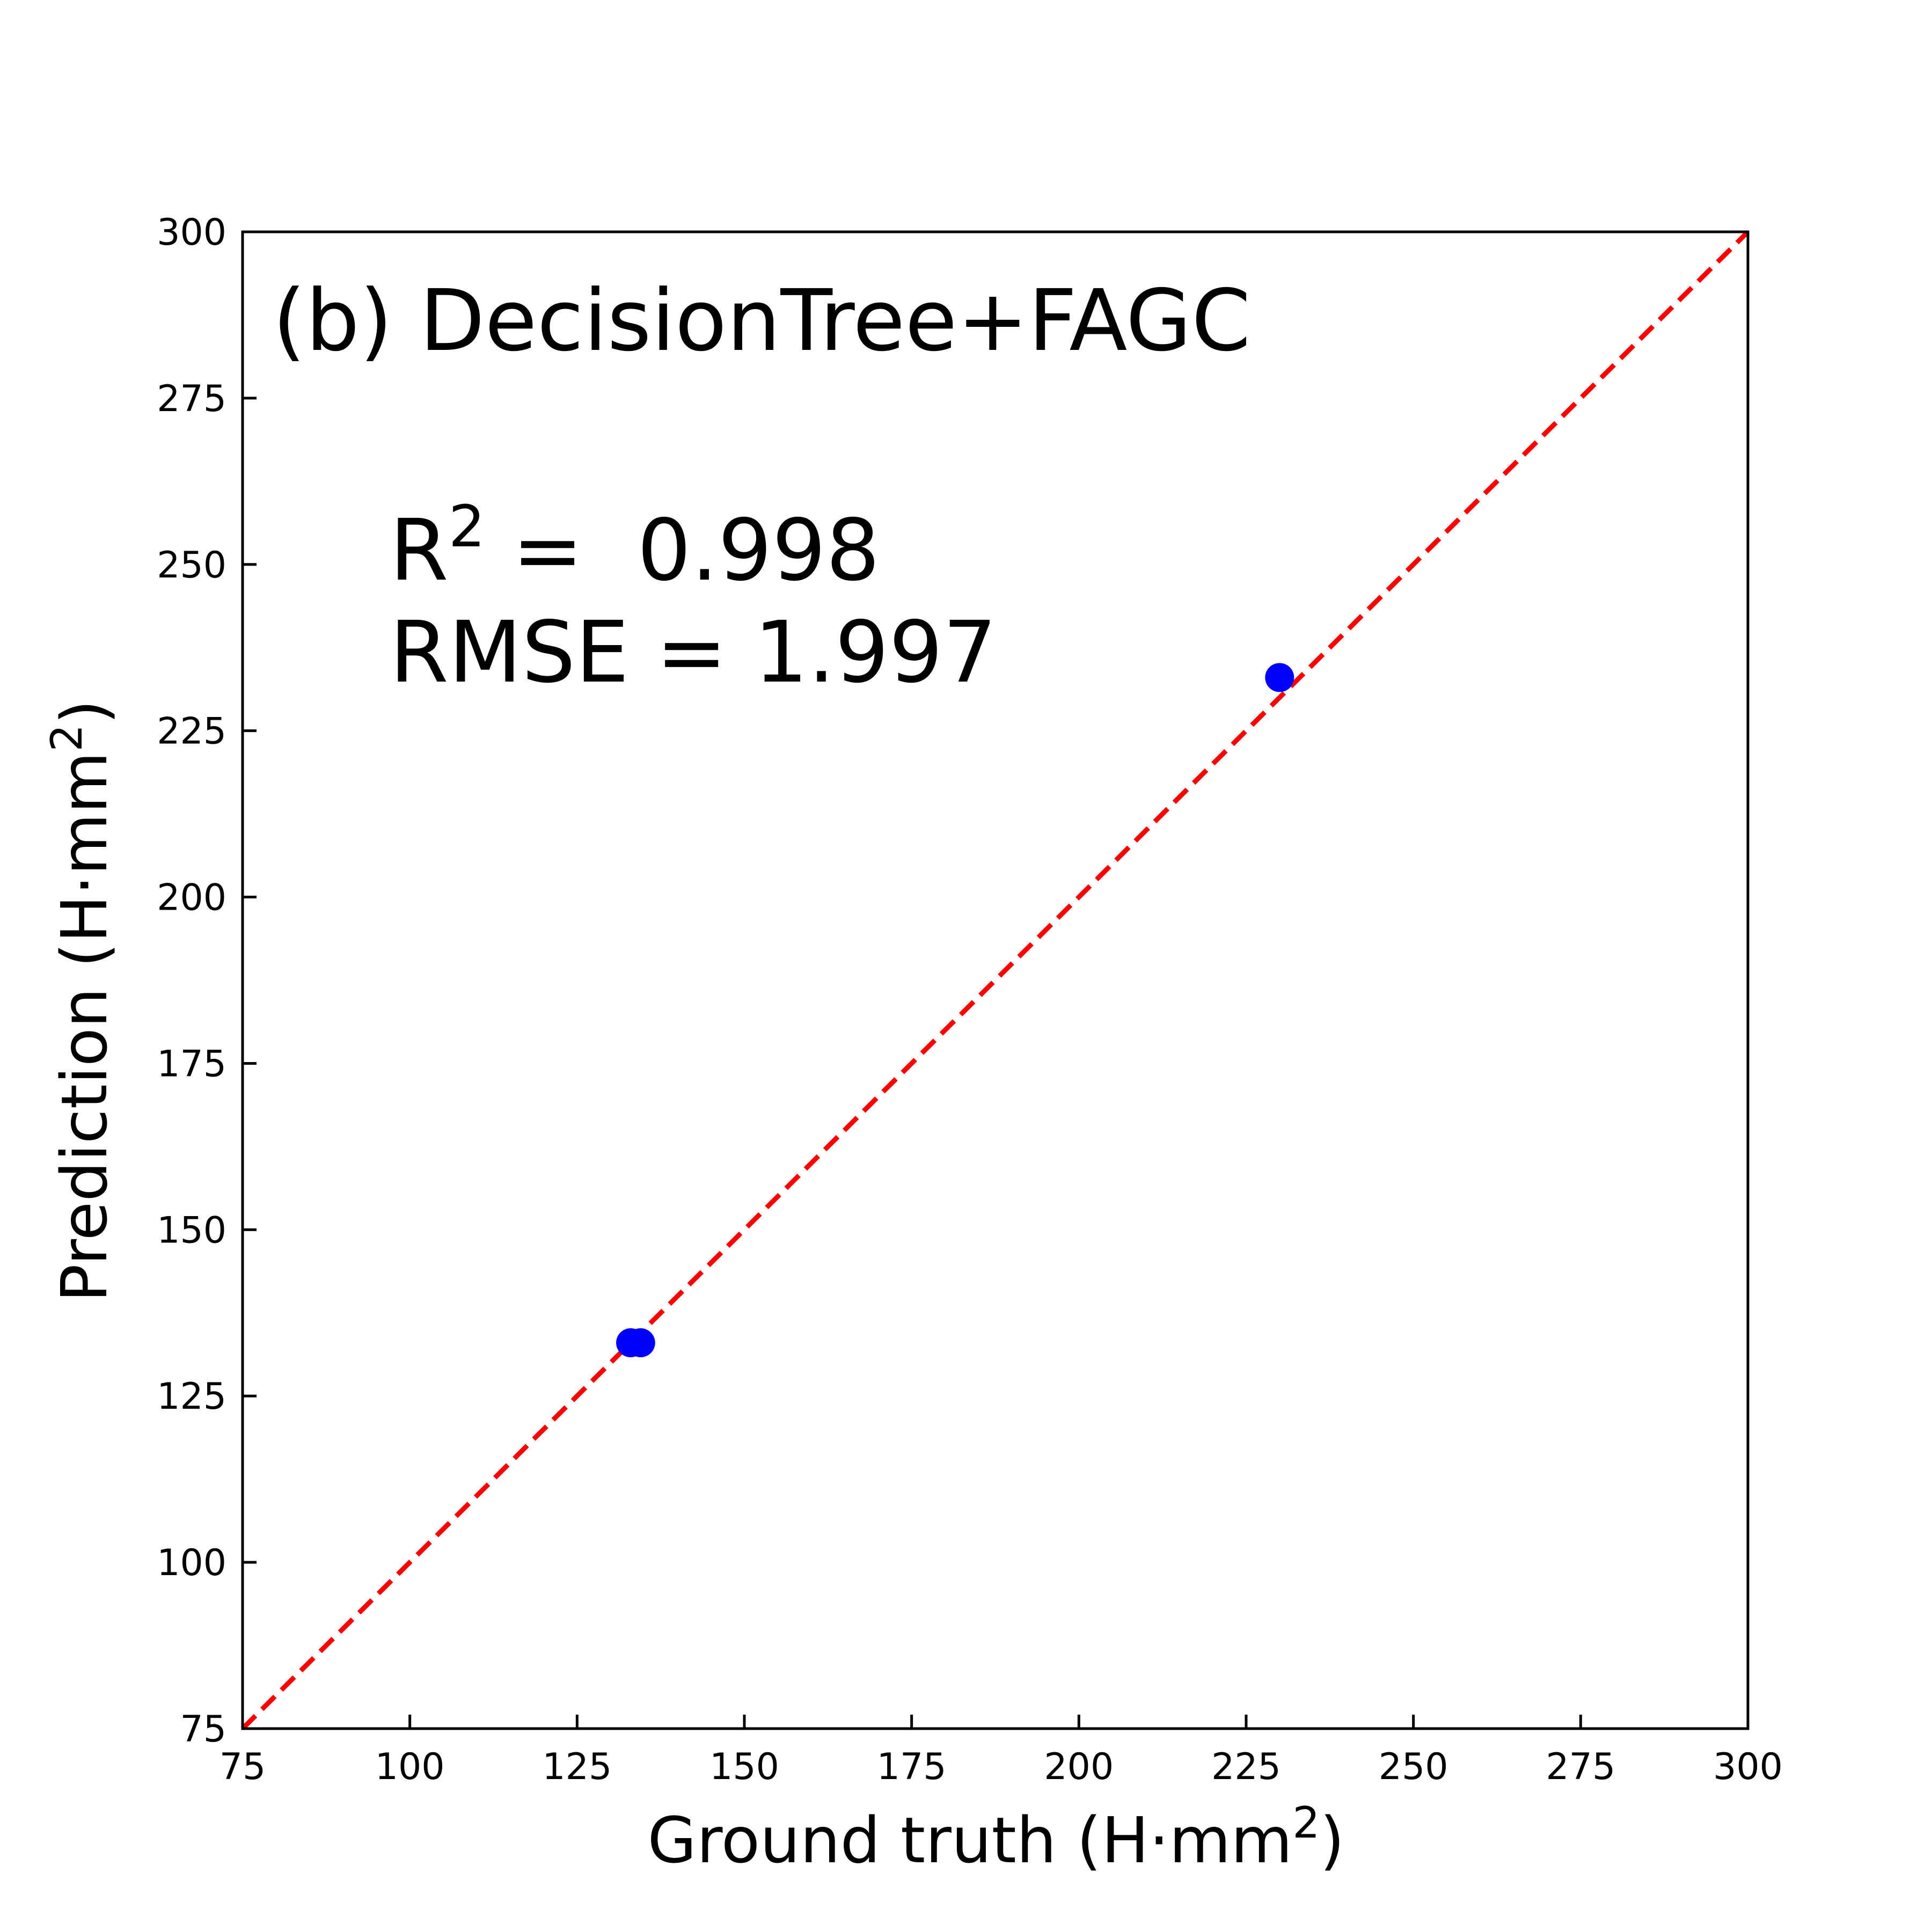 The height and width of the screenshot is (1932, 1932). What do you see at coordinates (1413, 1767) in the screenshot?
I see `x-tick-label: 250` at bounding box center [1413, 1767].